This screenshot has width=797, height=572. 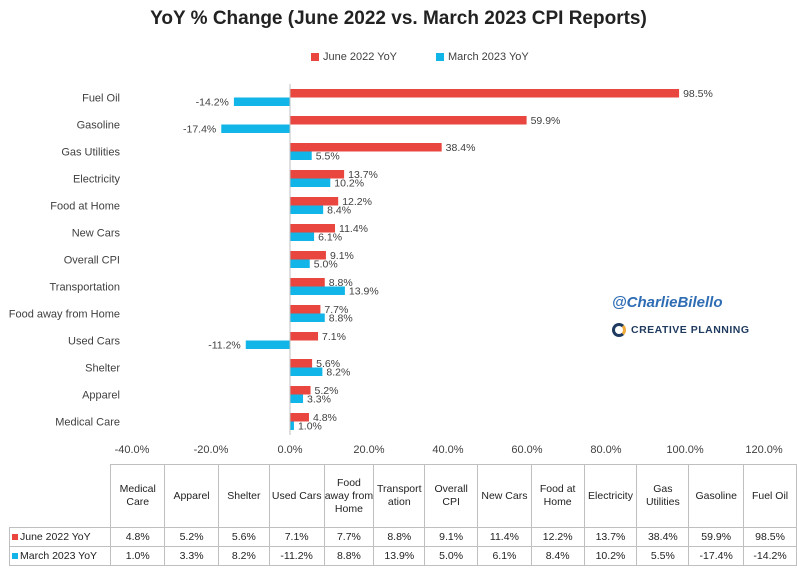 I want to click on table-header-cell: Overall CPI, so click(x=451, y=496).